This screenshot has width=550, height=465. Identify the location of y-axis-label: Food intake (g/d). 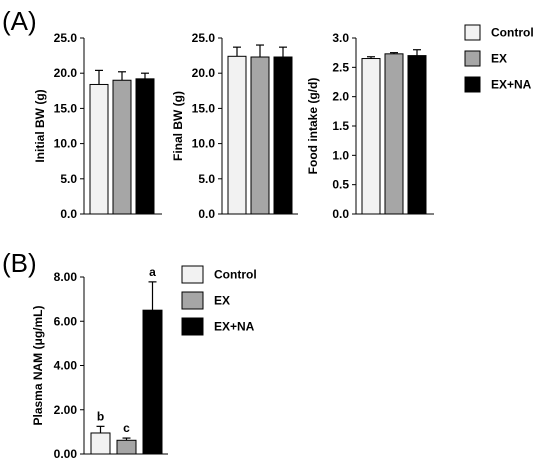
(313, 126).